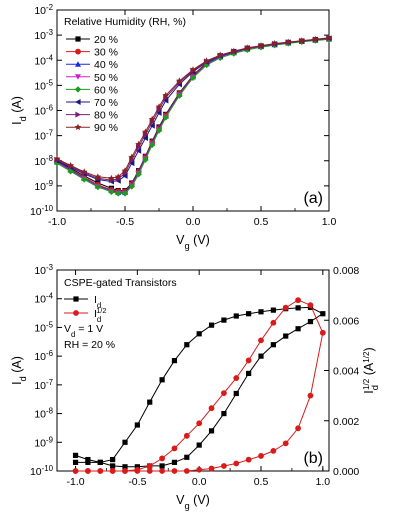 This screenshot has width=400, height=518. Describe the element at coordinates (83, 331) in the screenshot. I see `annotation: Vd = 1 V` at that location.